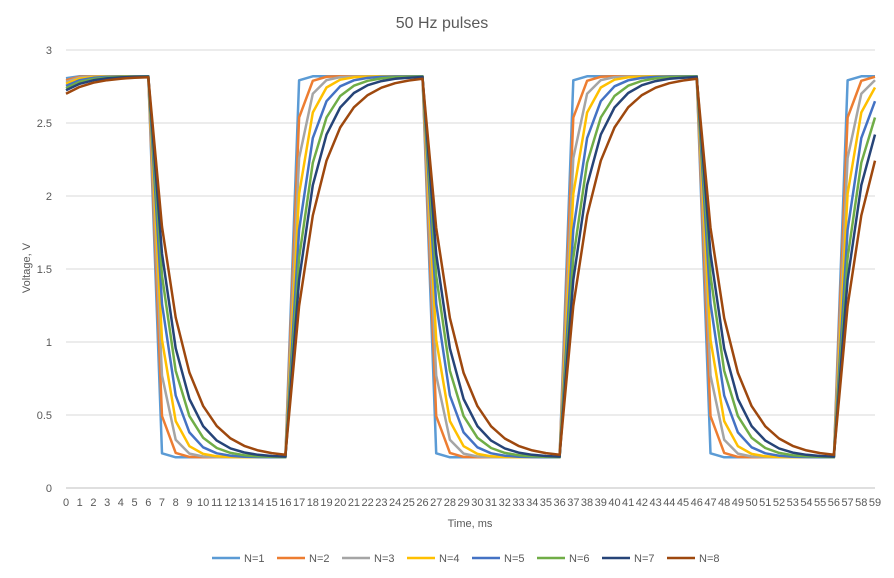  What do you see at coordinates (80, 503) in the screenshot?
I see `x-tick-label: 1` at bounding box center [80, 503].